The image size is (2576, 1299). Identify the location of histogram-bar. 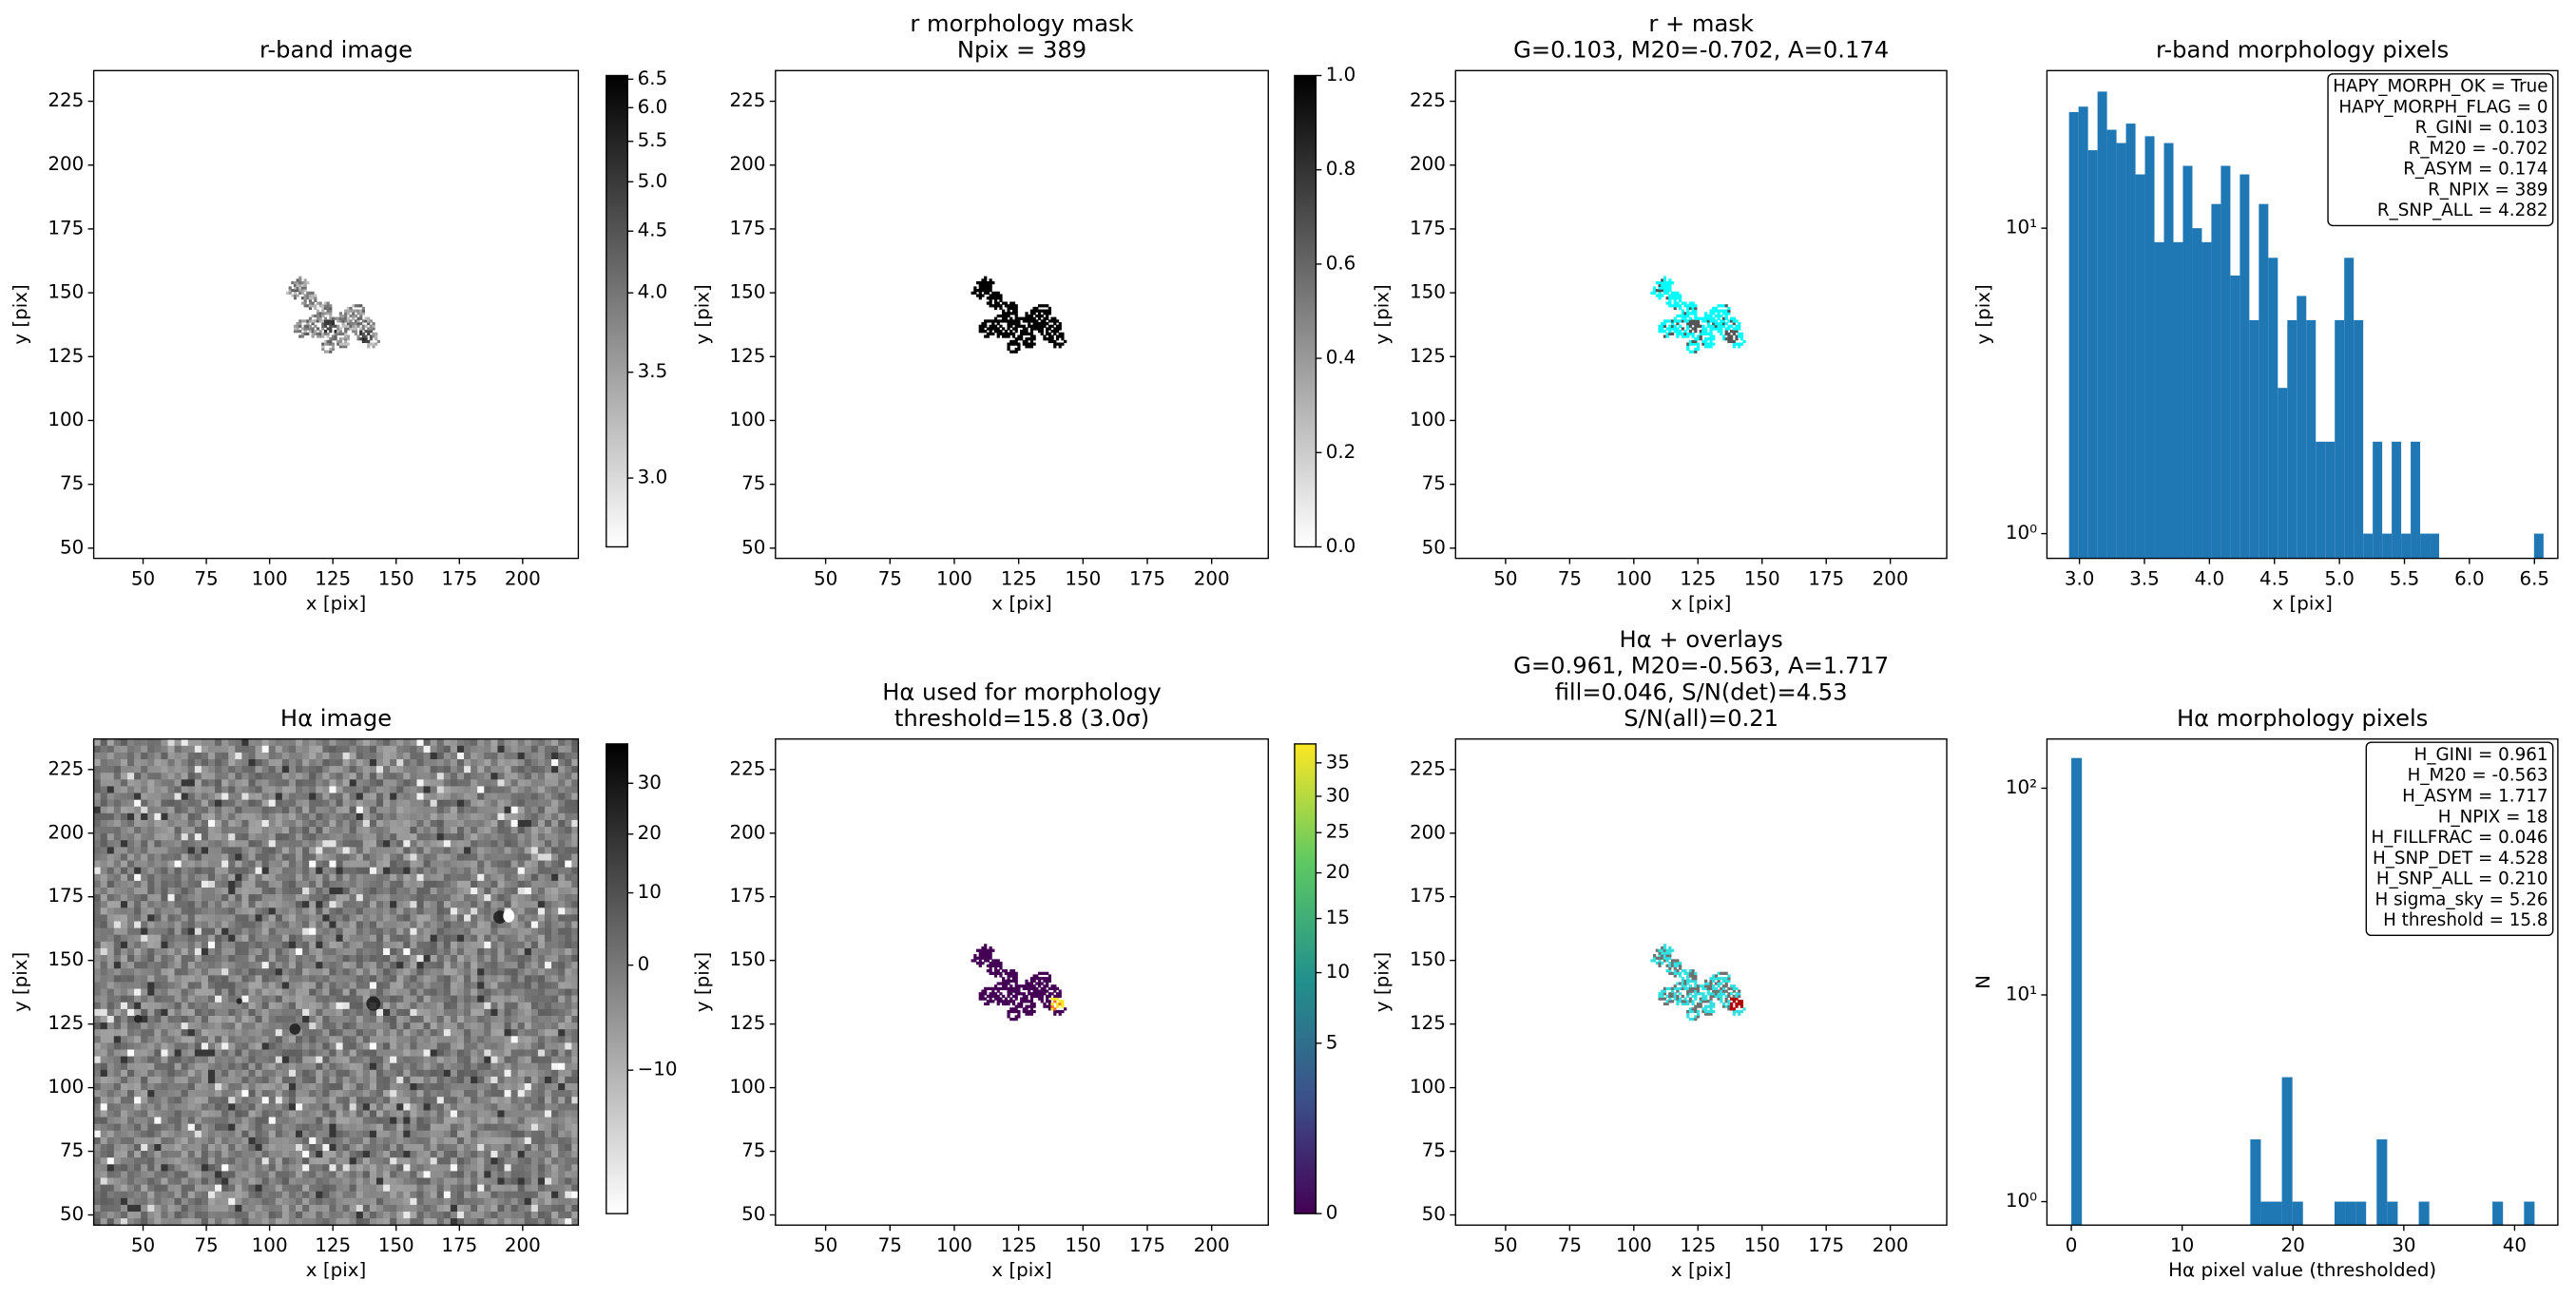
(2368, 546).